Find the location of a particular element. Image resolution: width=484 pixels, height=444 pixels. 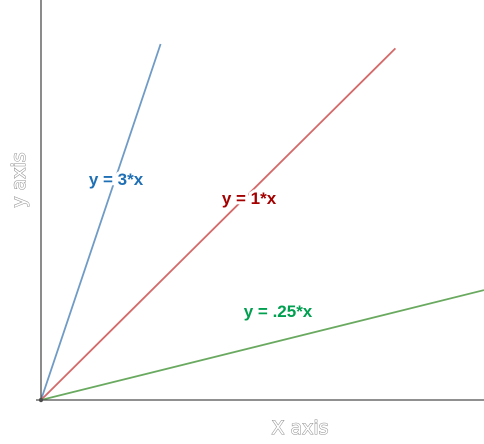

series-label-2: y = 1*x is located at coordinates (249, 198).